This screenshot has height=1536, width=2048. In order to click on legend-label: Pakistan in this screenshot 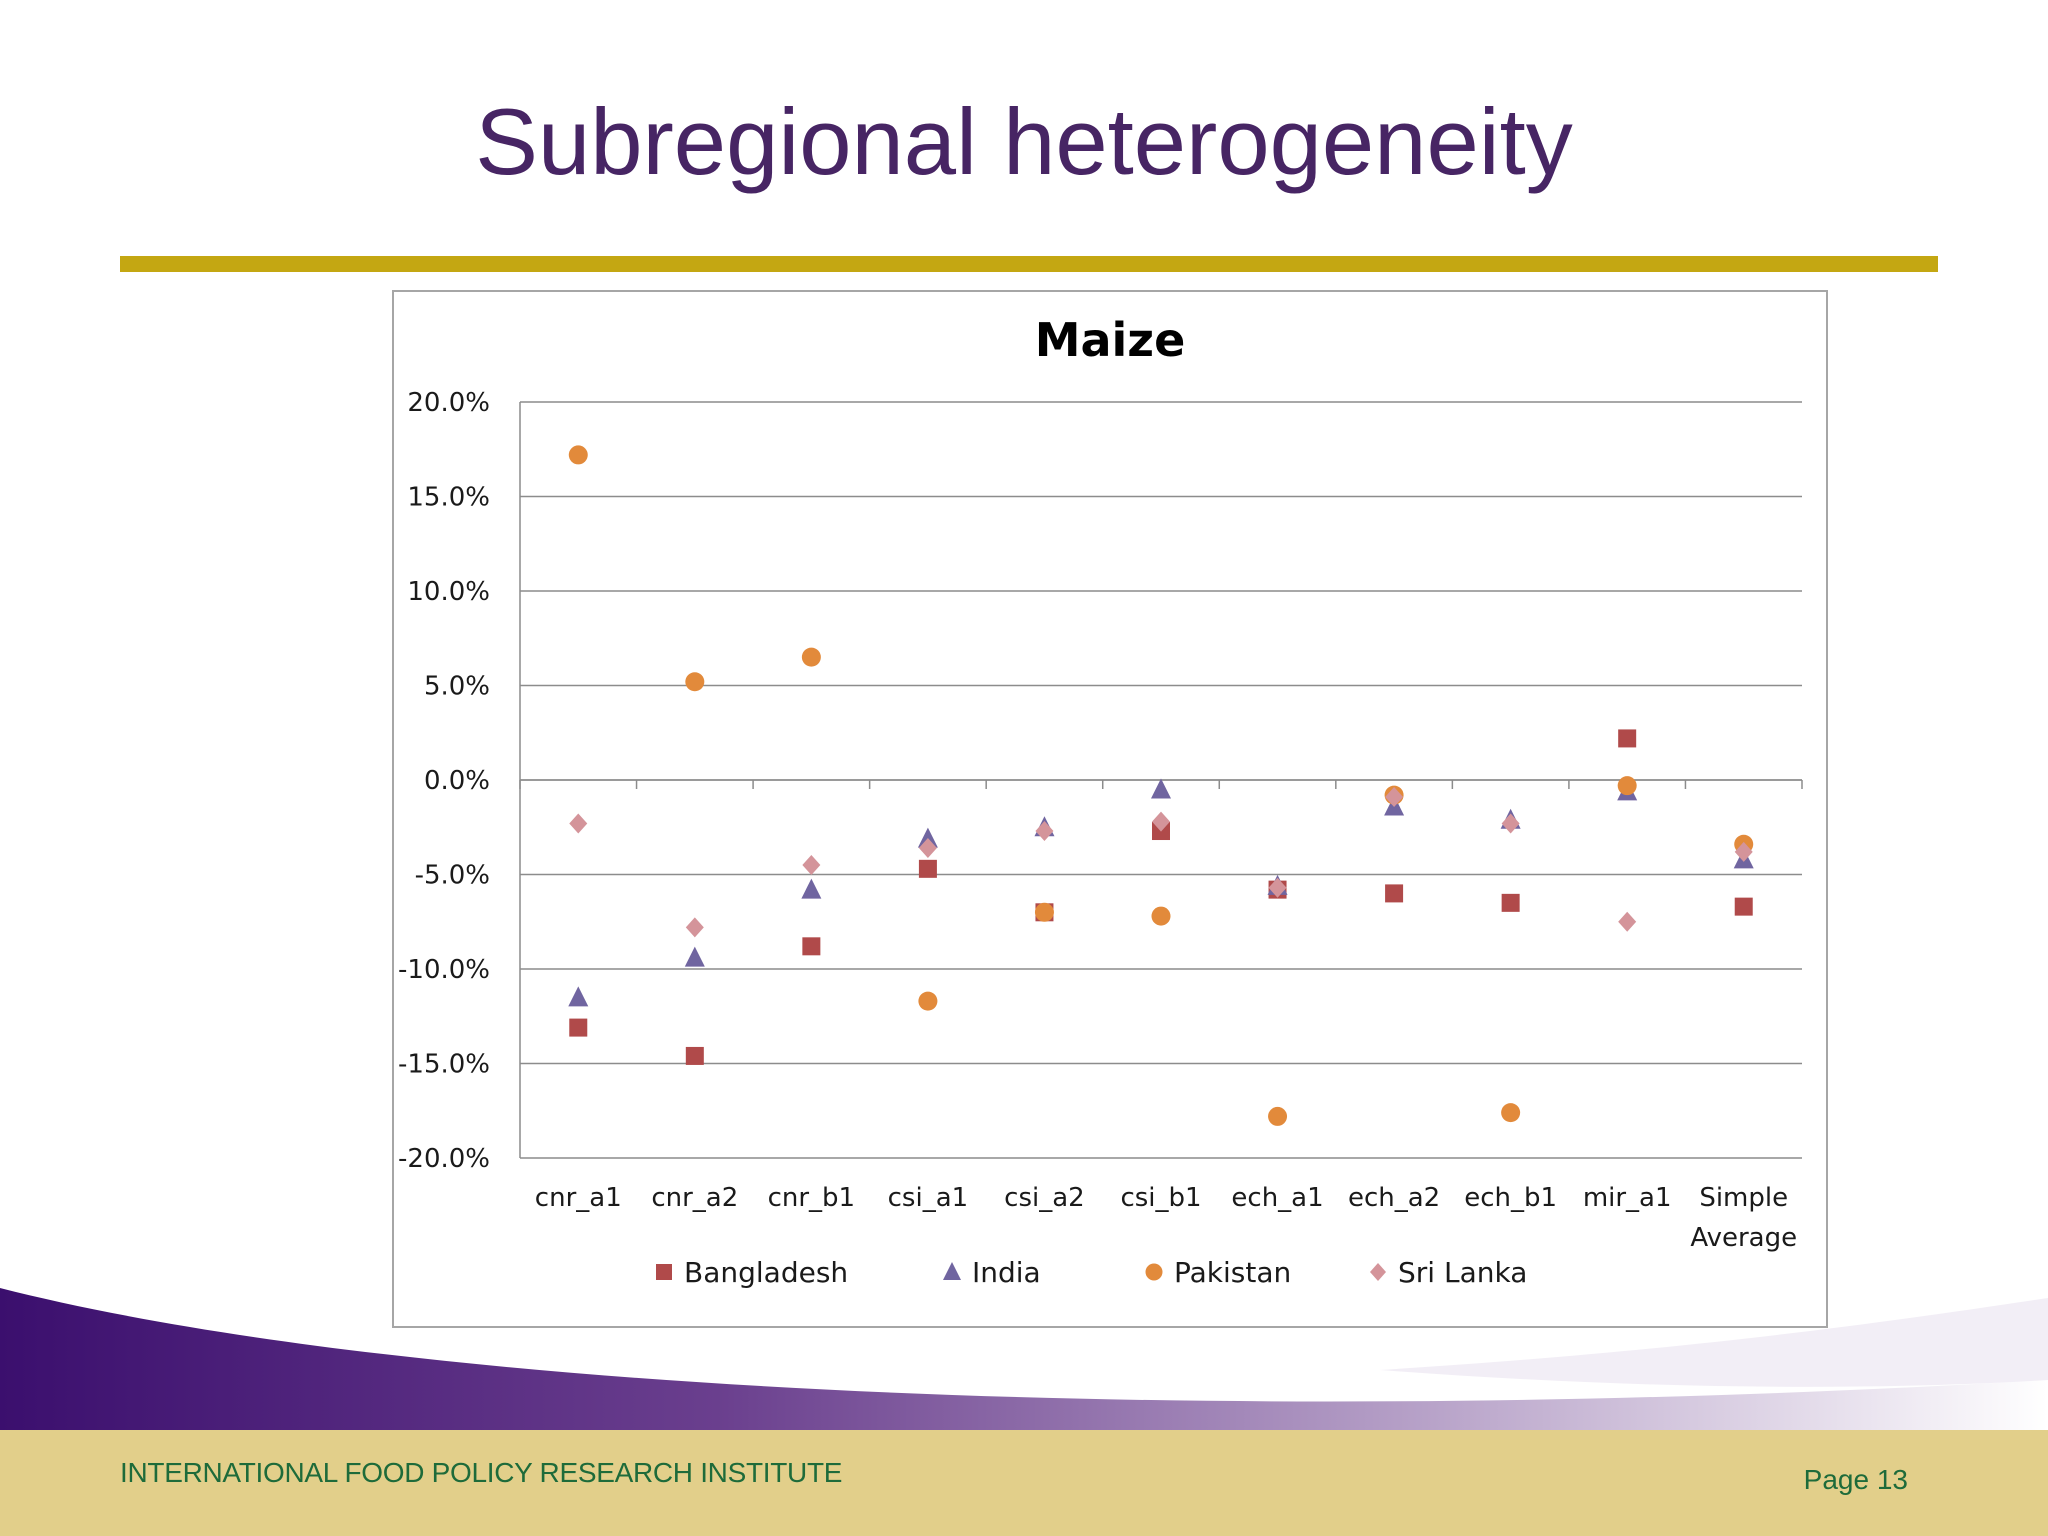, I will do `click(1232, 1272)`.